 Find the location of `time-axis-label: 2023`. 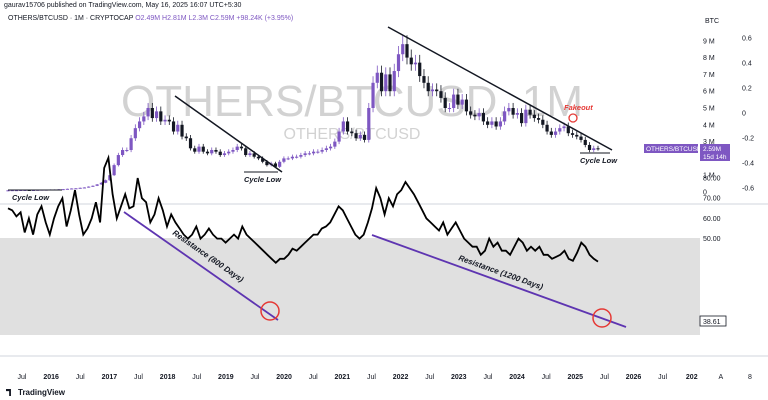

time-axis-label: 2023 is located at coordinates (459, 377).